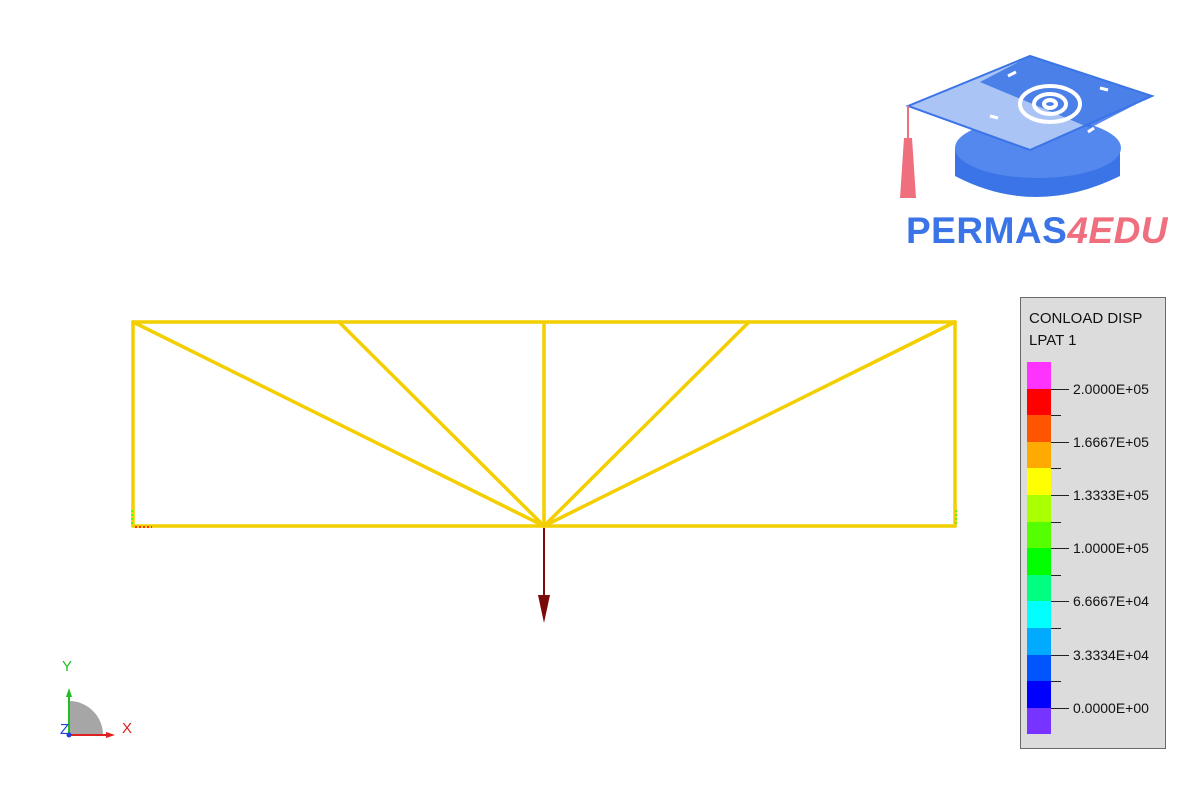  What do you see at coordinates (1111, 388) in the screenshot?
I see `legend-tick-label: 2.0000E+05` at bounding box center [1111, 388].